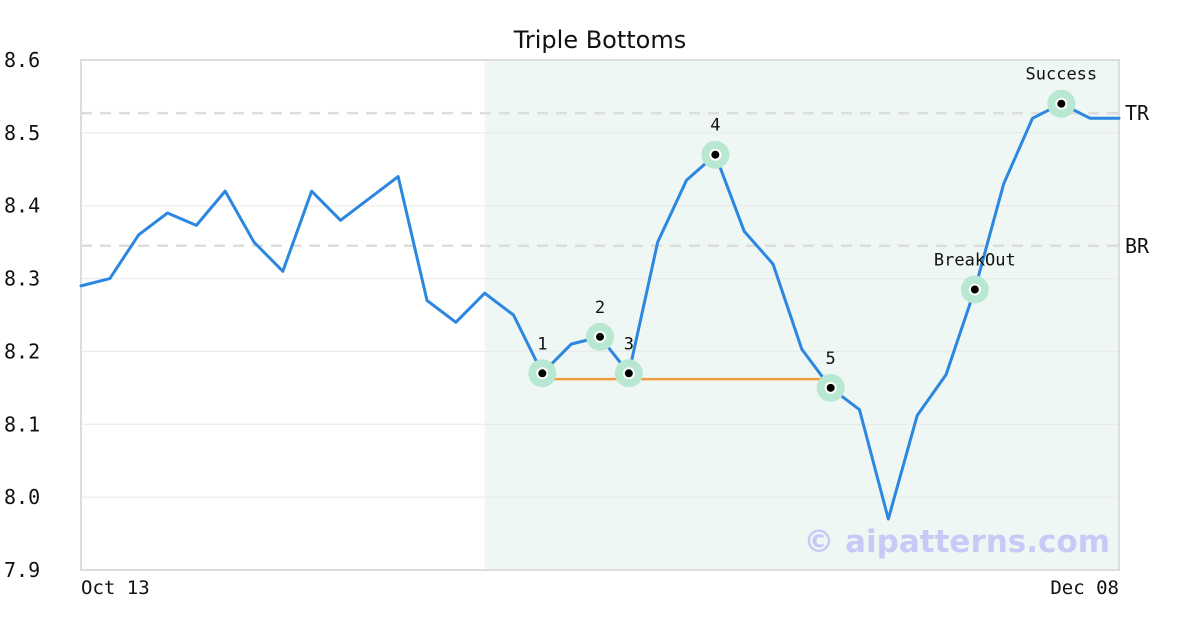  I want to click on marker-label-5: 5, so click(831, 359).